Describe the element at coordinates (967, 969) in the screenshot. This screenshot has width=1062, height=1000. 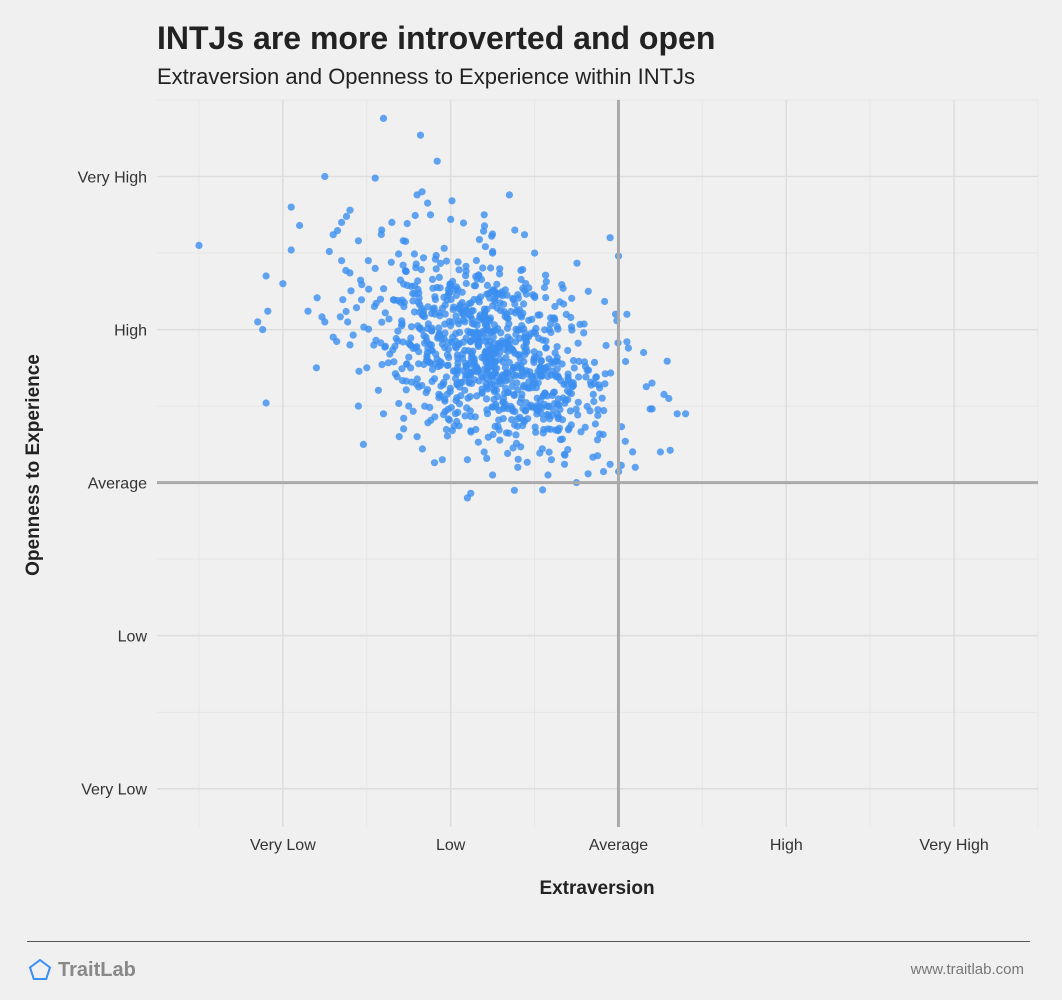
I see `site-url: www.traitlab.com` at that location.